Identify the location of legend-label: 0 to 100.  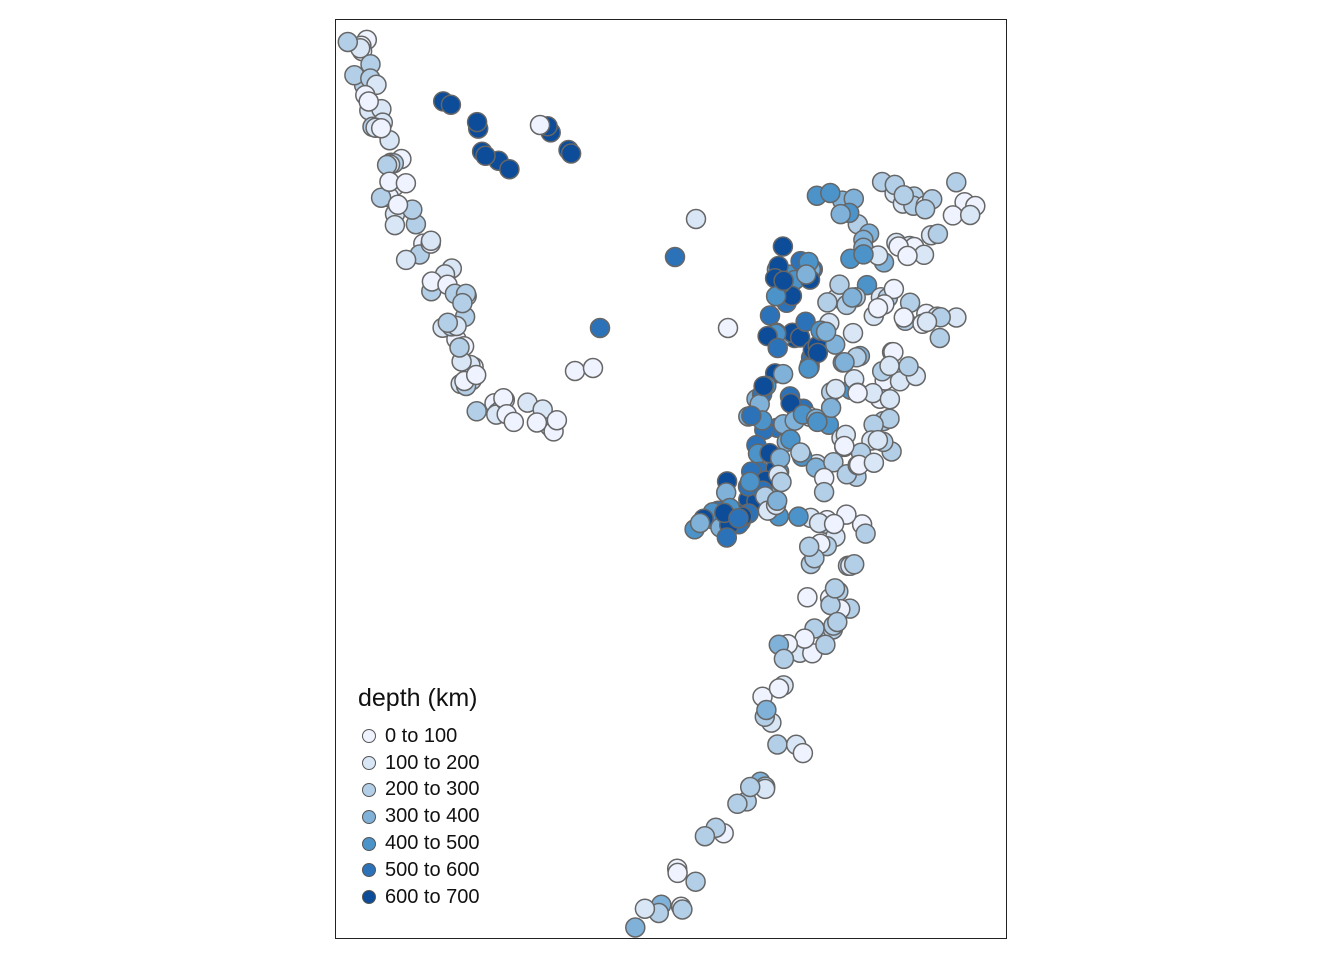
(421, 735).